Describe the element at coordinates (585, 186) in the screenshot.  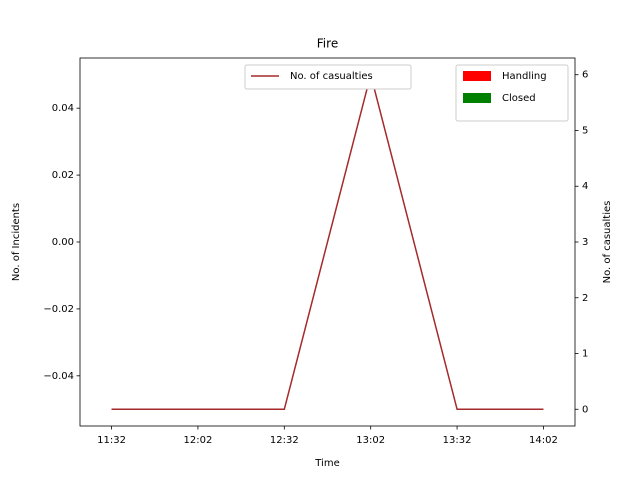
I see `y2-tick-label: 4` at that location.